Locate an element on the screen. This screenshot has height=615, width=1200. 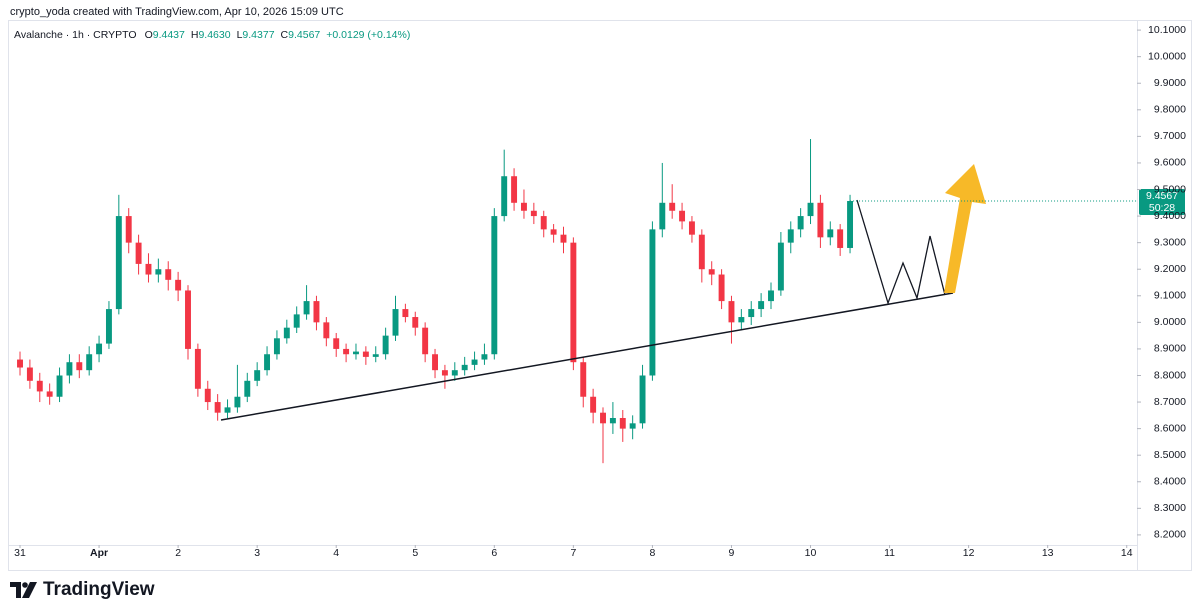
y-tick-label: 9.5000 is located at coordinates (1170, 189).